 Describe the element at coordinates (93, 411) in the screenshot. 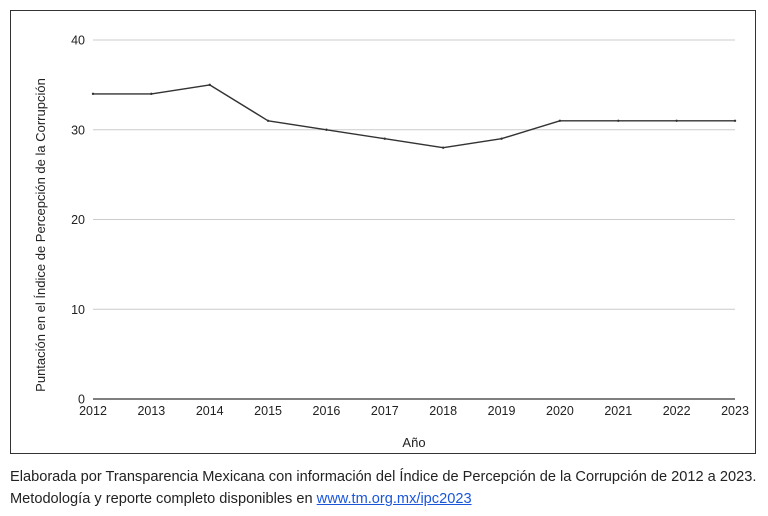

I see `x-tick-label-2012: 2012` at that location.